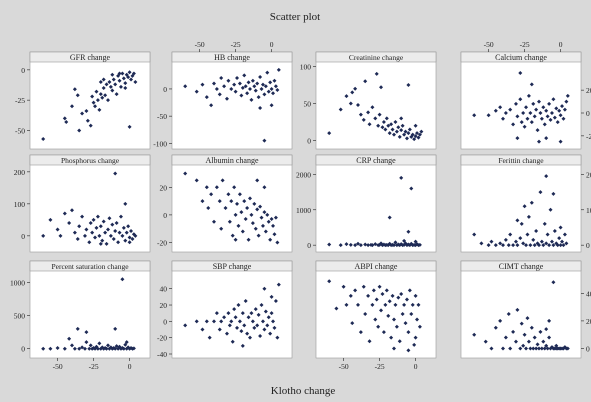 The height and width of the screenshot is (402, 591). Describe the element at coordinates (17, 283) in the screenshot. I see `y-tick-label: 1000` at that location.